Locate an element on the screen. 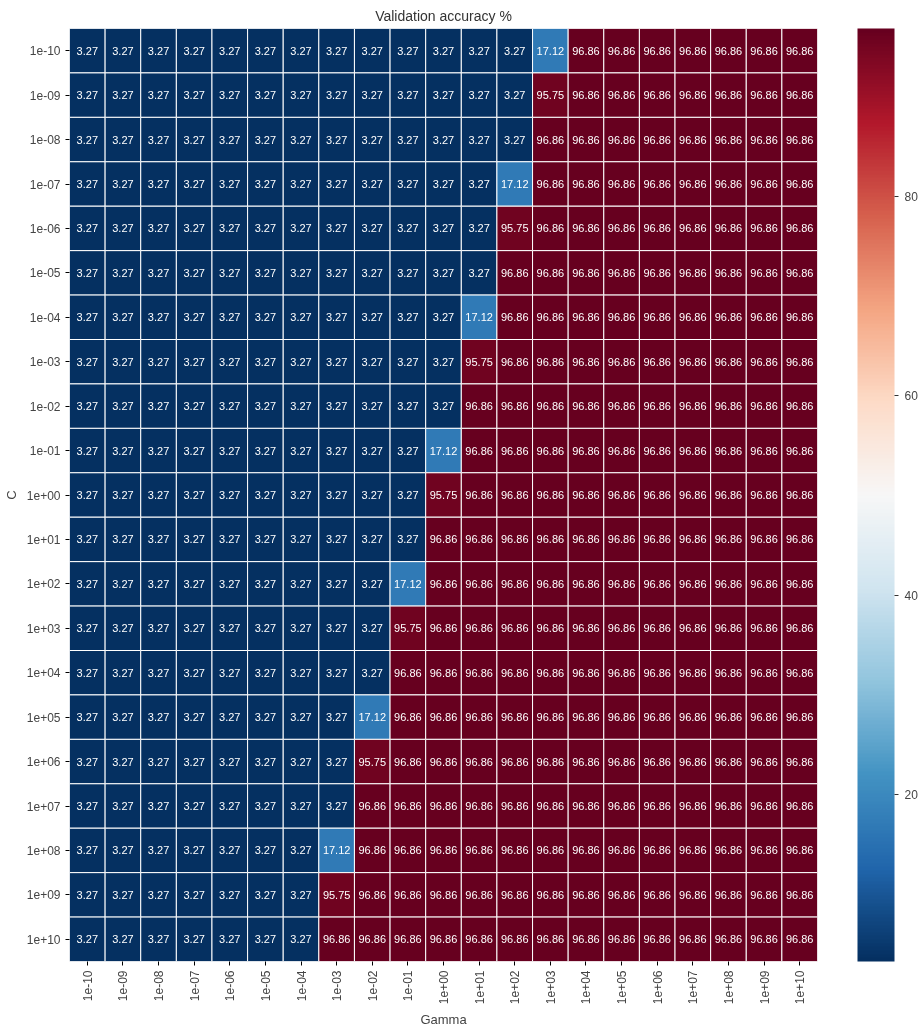 The width and height of the screenshot is (920, 1030). y-tick-label: 1e+05 is located at coordinates (43, 717).